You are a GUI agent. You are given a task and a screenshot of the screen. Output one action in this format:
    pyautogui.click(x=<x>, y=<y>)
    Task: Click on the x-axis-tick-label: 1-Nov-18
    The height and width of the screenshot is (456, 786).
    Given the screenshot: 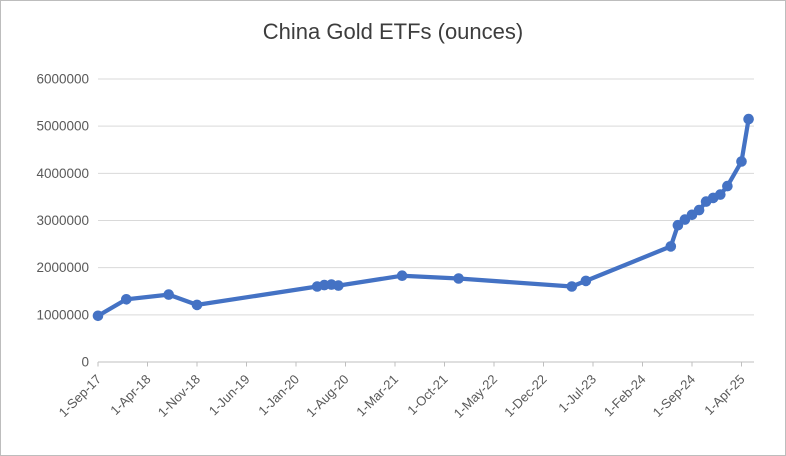 What is the action you would take?
    pyautogui.click(x=179, y=396)
    